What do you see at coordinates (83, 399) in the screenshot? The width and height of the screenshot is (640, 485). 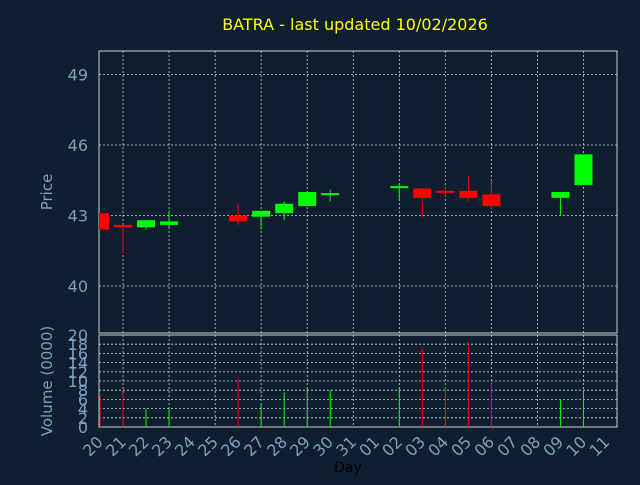 I see `volume-tick-label: 6` at bounding box center [83, 399].